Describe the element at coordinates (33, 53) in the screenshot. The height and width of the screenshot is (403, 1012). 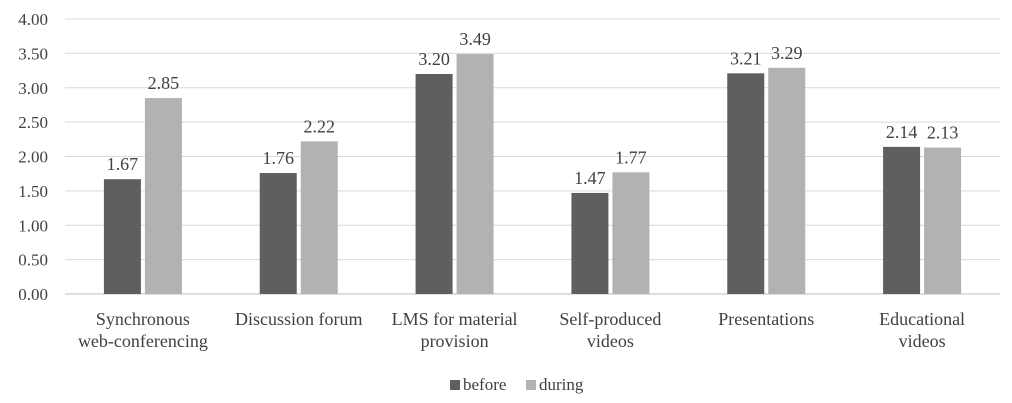
I see `y-tick-label: 3.50` at that location.